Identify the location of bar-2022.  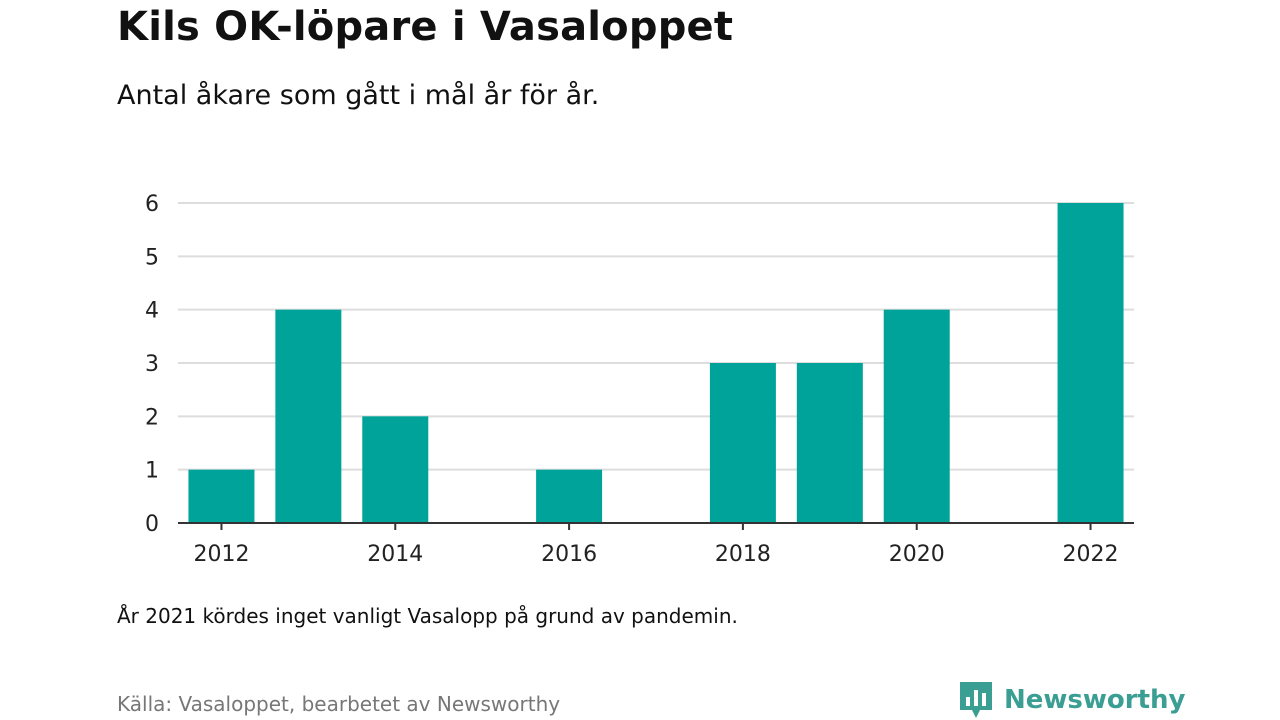
(1090, 363).